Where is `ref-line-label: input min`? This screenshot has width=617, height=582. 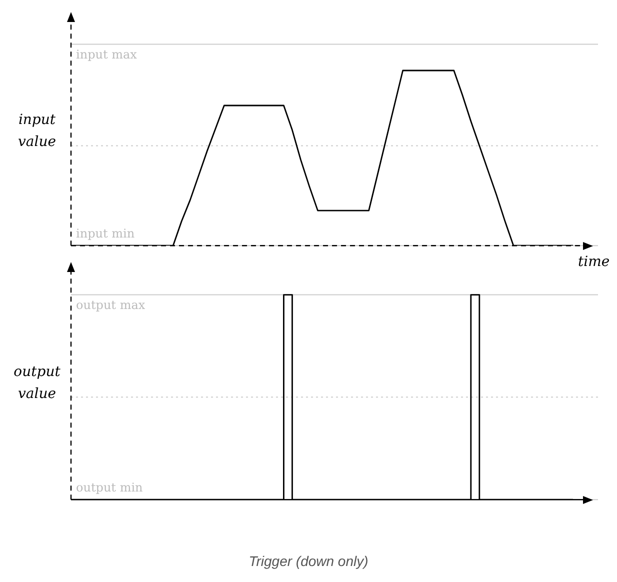 ref-line-label: input min is located at coordinates (105, 233).